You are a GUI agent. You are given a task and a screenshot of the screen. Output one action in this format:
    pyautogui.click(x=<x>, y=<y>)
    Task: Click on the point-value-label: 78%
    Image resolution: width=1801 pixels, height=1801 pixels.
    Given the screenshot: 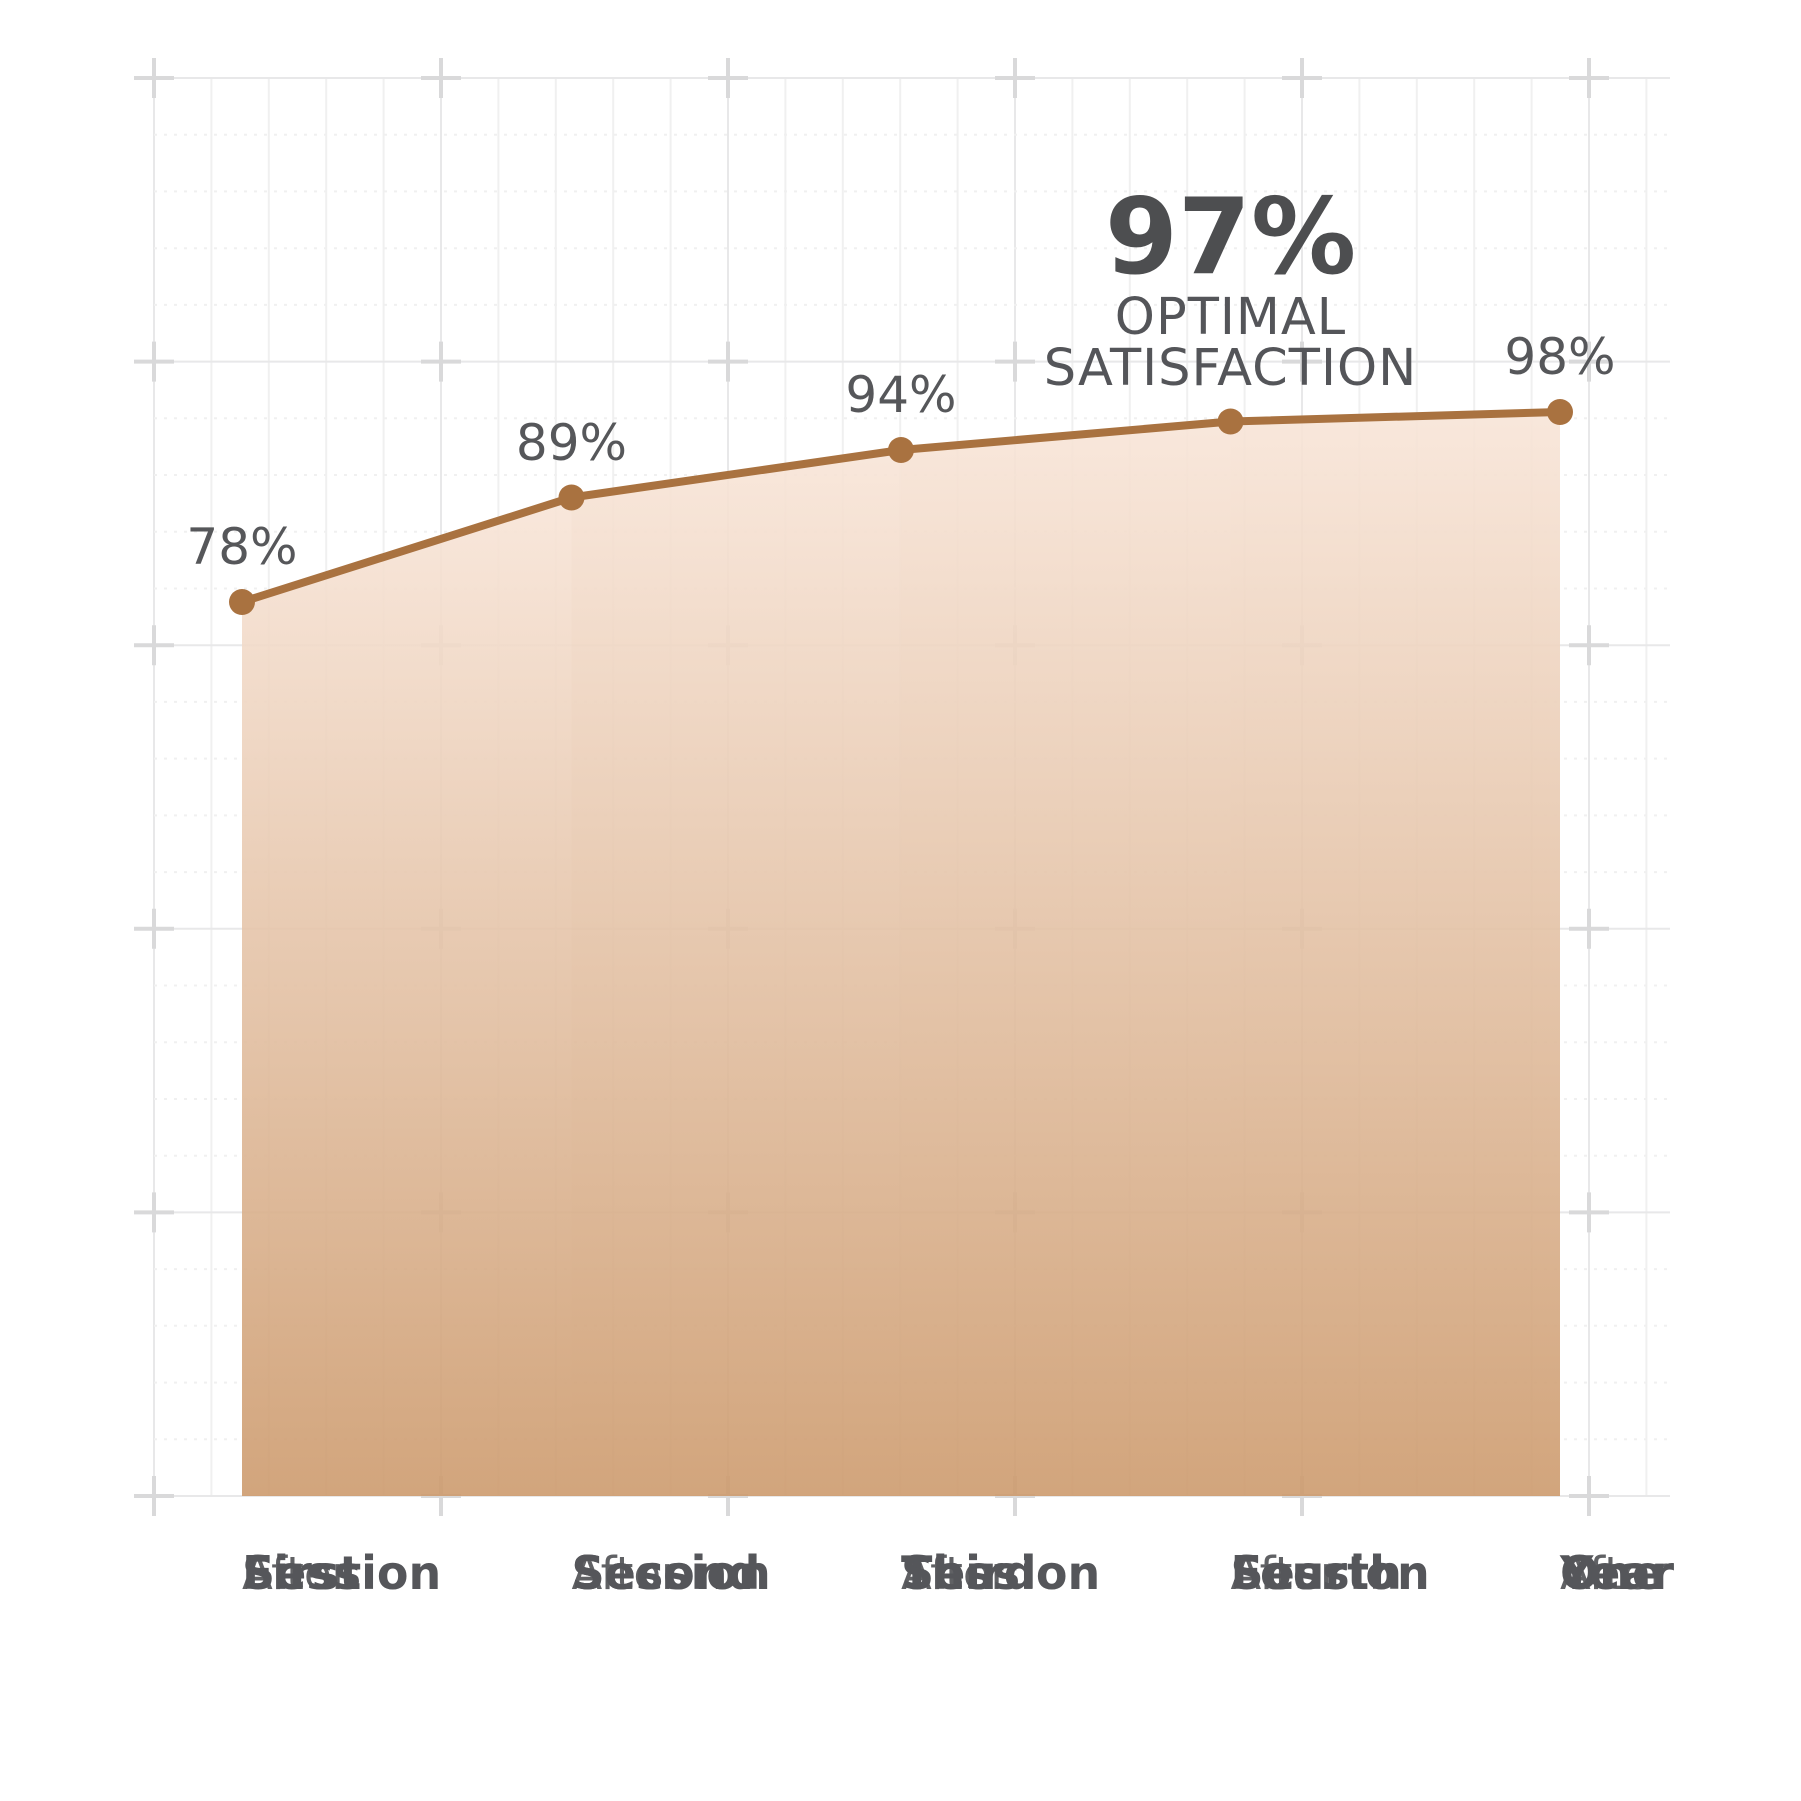 What is the action you would take?
    pyautogui.click(x=242, y=547)
    